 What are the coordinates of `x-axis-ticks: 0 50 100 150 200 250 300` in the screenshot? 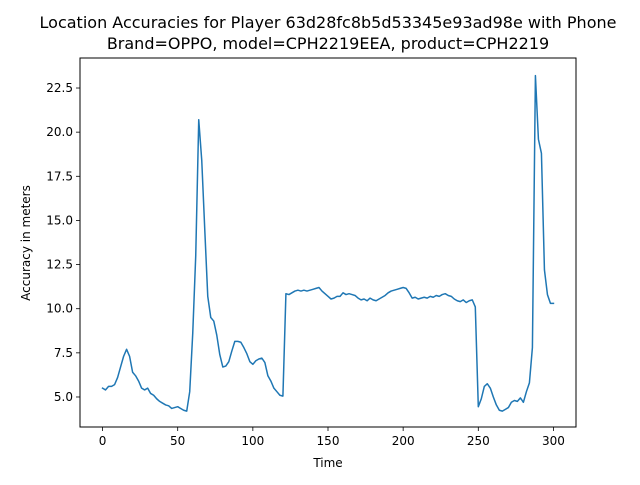 It's located at (332, 437).